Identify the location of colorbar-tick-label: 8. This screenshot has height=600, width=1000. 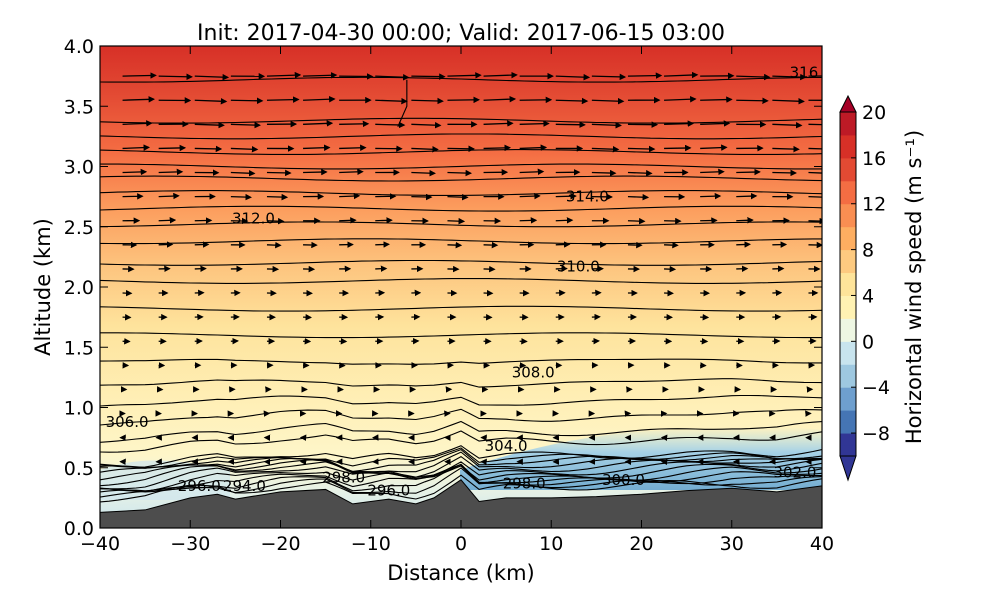
(868, 251).